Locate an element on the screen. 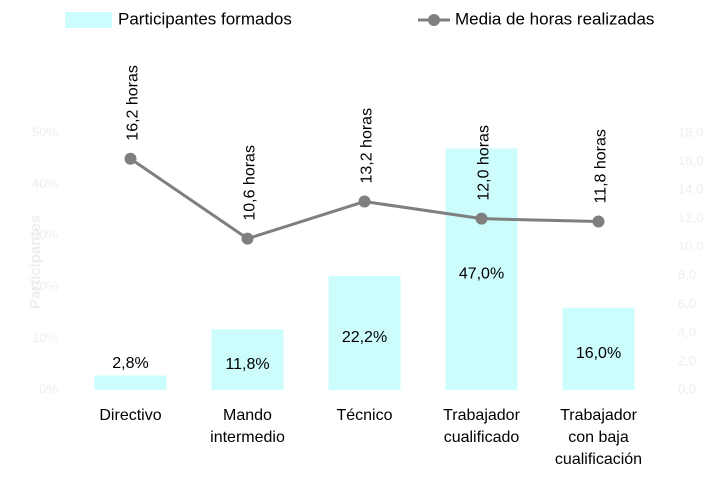 This screenshot has width=723, height=482. y-tick-label: 40% is located at coordinates (45, 183).